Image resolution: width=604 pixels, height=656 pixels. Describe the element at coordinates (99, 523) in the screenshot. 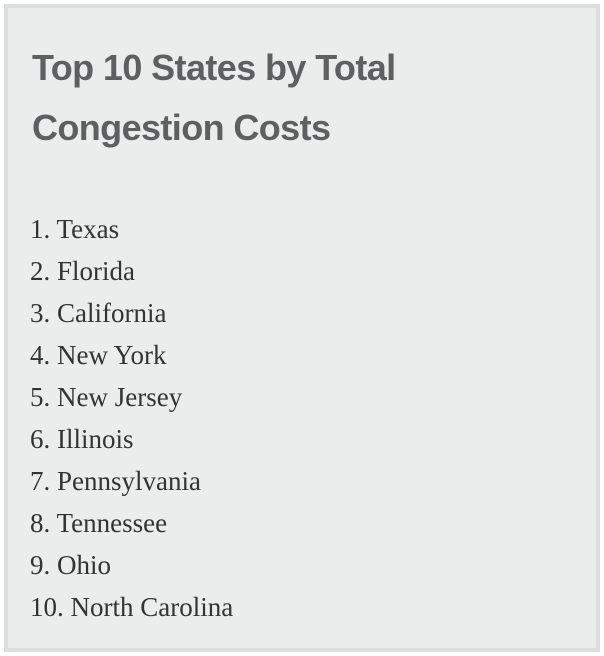

I see `list-item: 8. Tennessee` at that location.